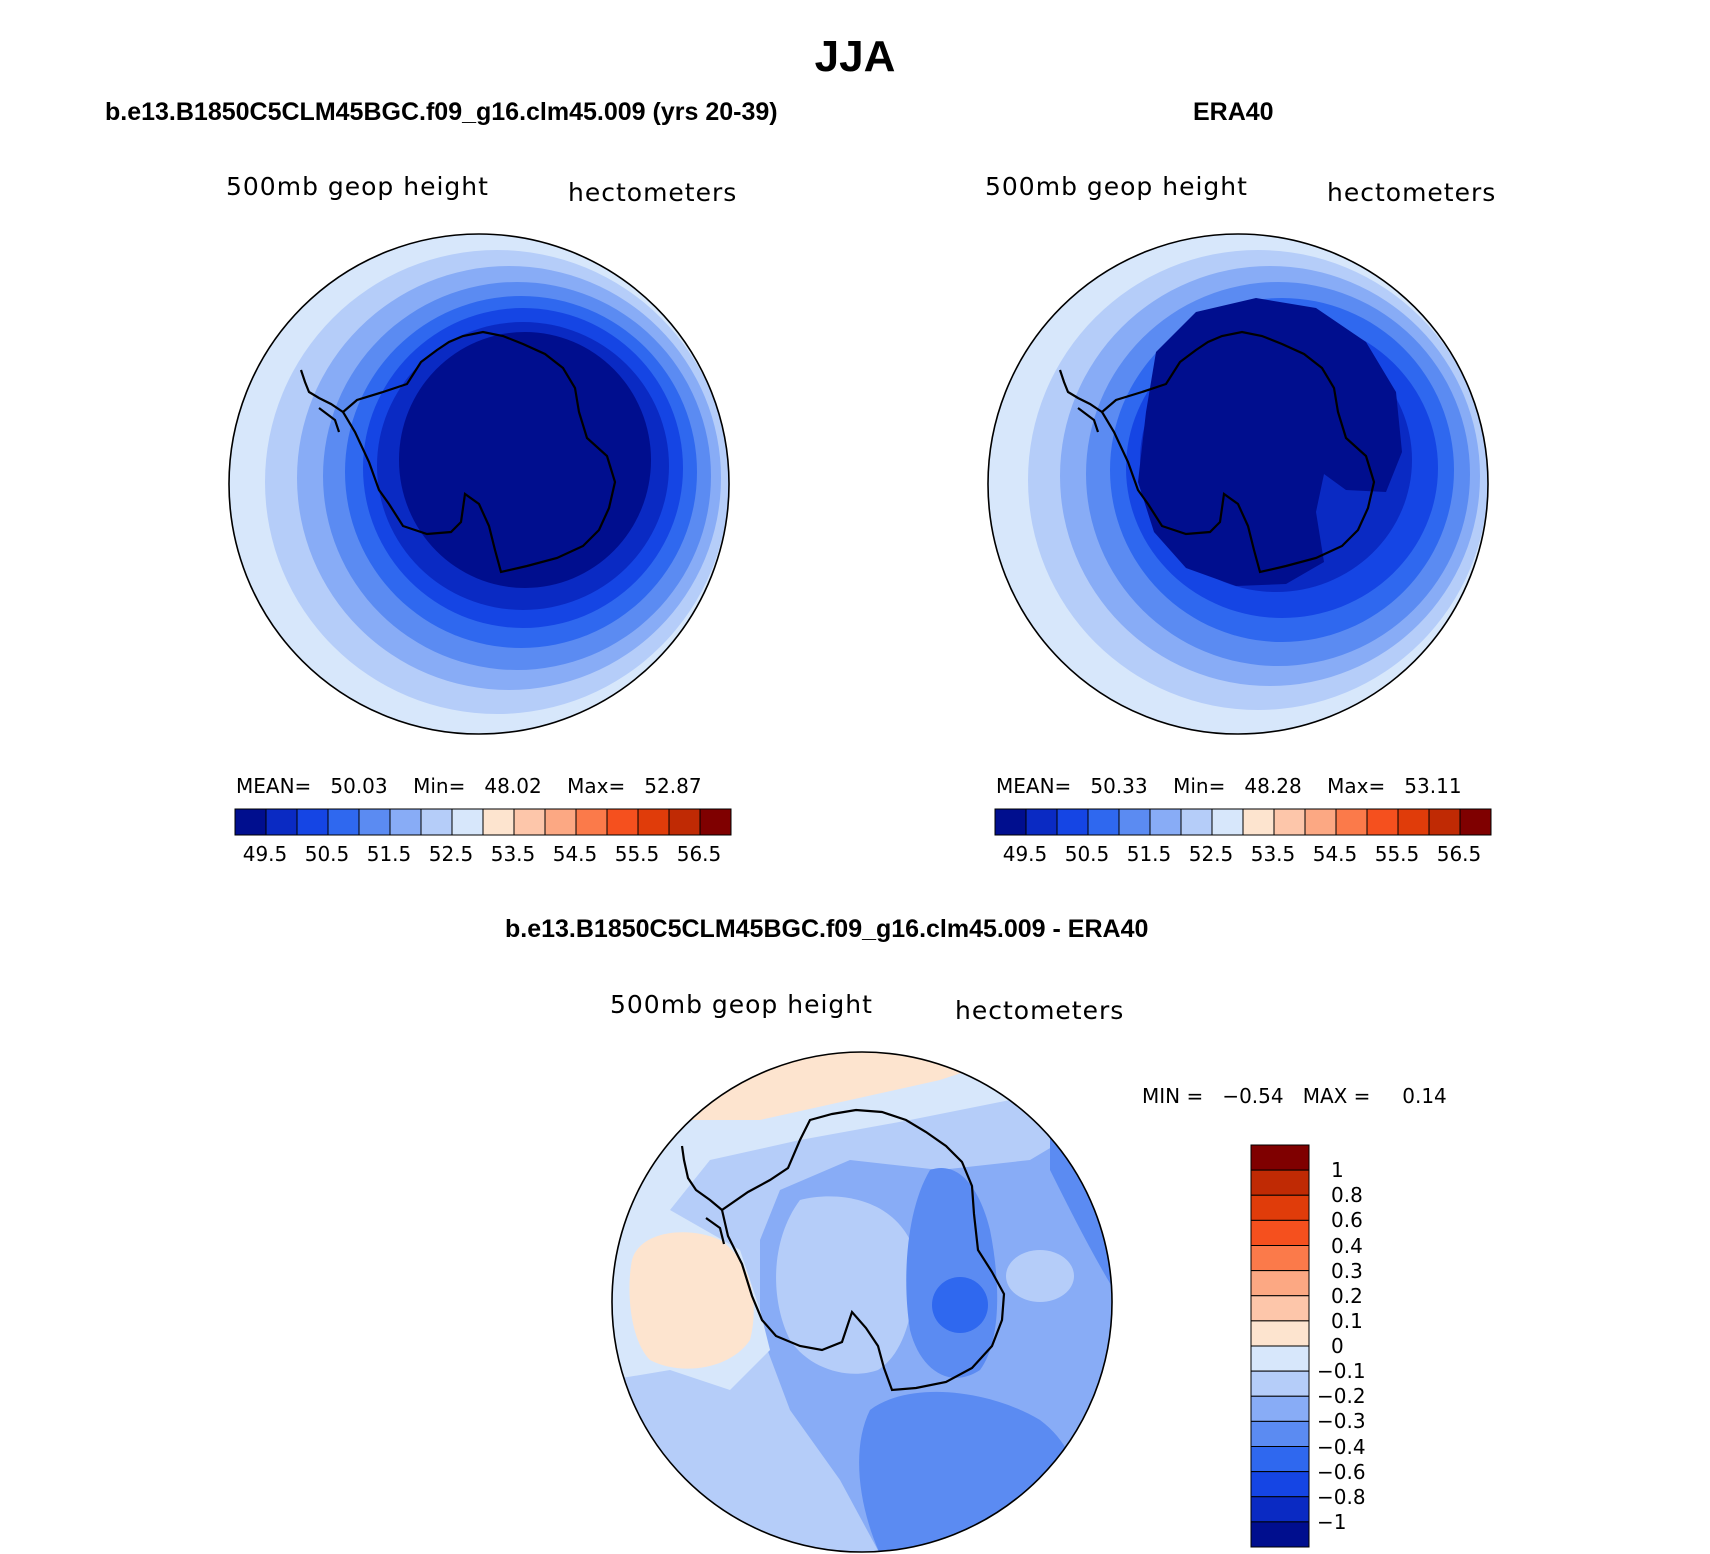  I want to click on plot-label-units-difference: hectometers, so click(1040, 1010).